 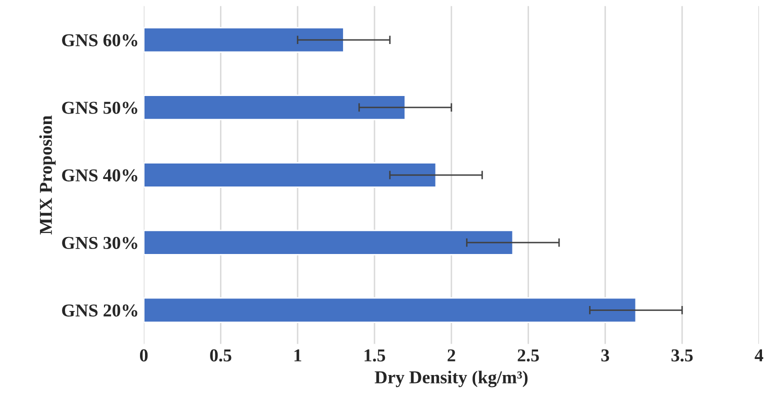 I want to click on y-tick-label: GNS 50%, so click(x=100, y=108).